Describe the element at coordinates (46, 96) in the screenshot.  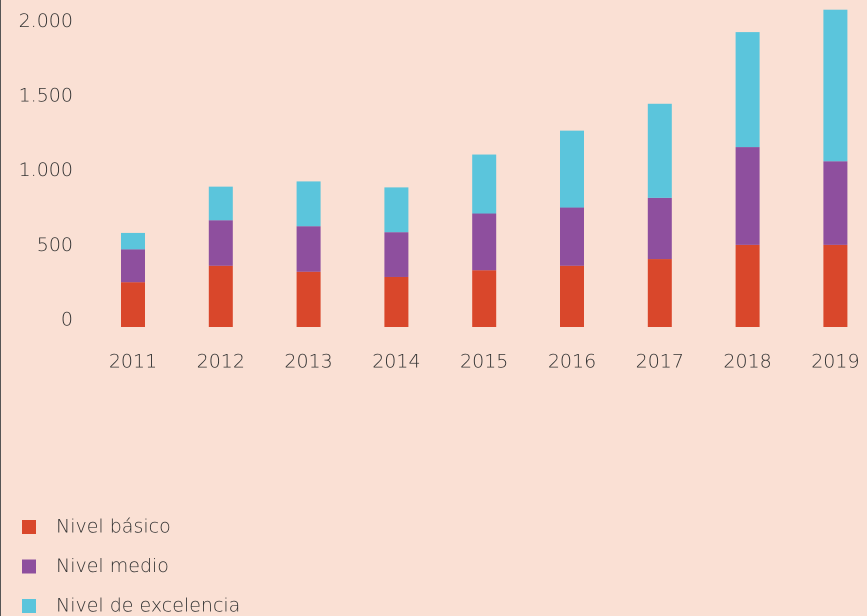
I see `y-tick-label: 1.500` at that location.